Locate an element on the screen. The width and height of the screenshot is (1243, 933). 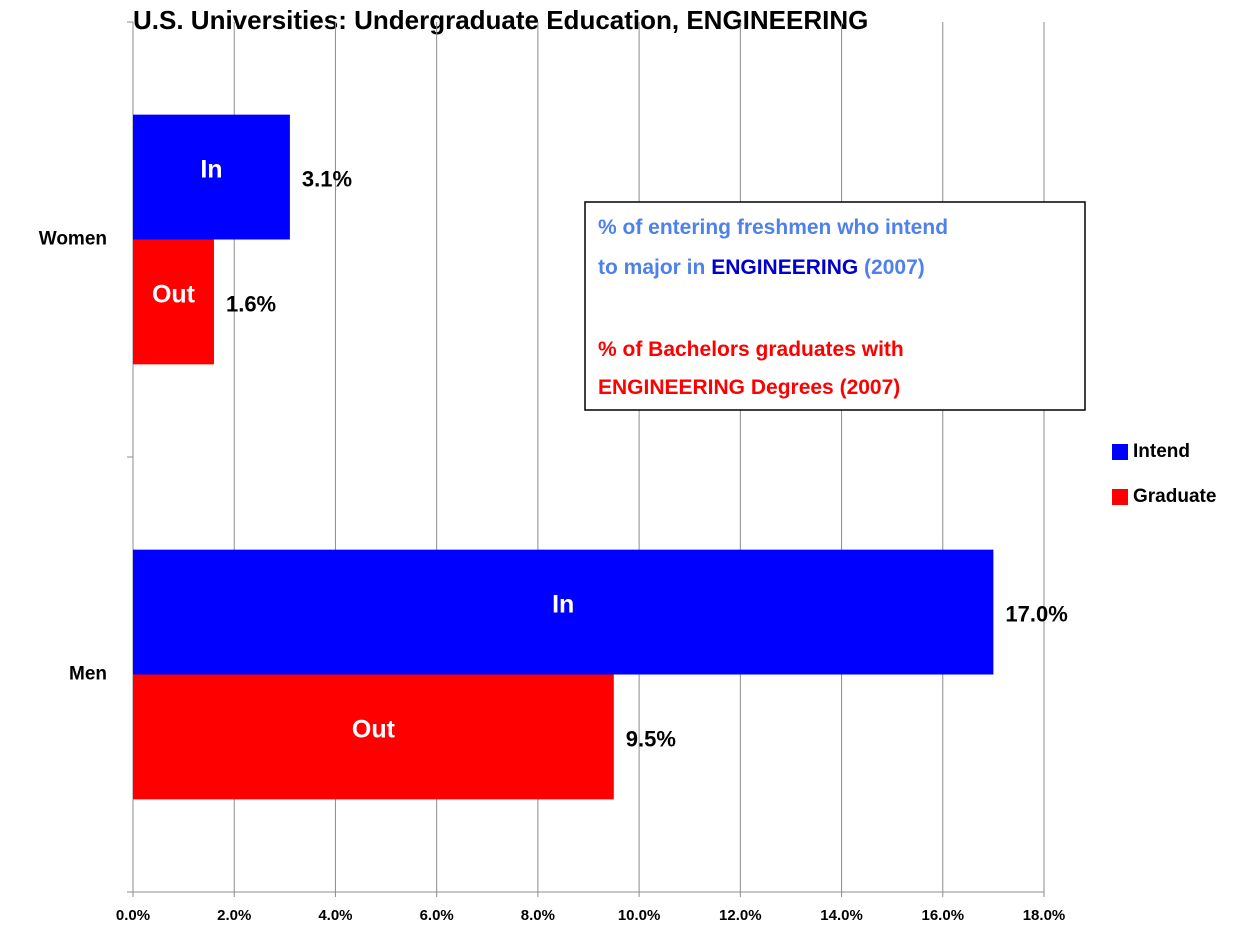
annotation-text: to major in is located at coordinates (654, 267).